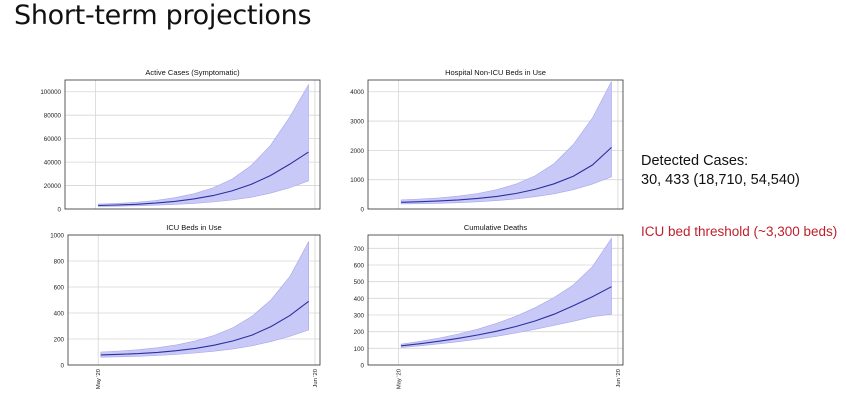 This screenshot has height=400, width=846. What do you see at coordinates (53, 186) in the screenshot?
I see `y-tick-label: 20000` at bounding box center [53, 186].